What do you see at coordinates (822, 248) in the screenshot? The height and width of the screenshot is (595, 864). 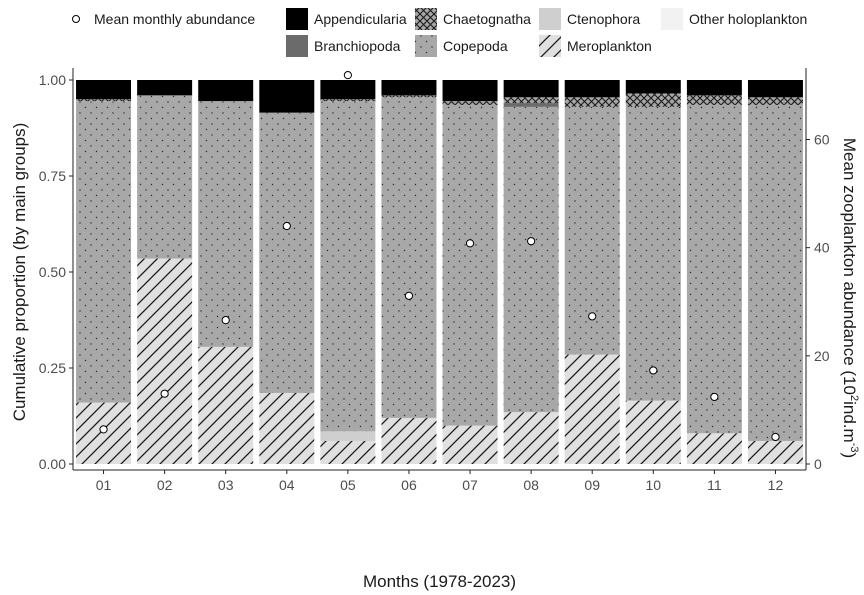 I see `y2-tick-label-40: 40` at bounding box center [822, 248].